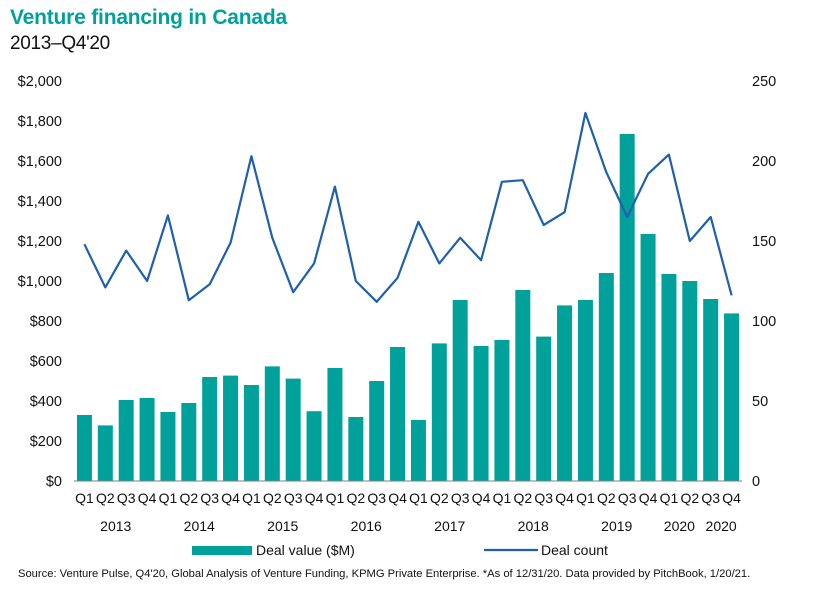  I want to click on chart-subtitle: 2013–Q4'20, so click(60, 43).